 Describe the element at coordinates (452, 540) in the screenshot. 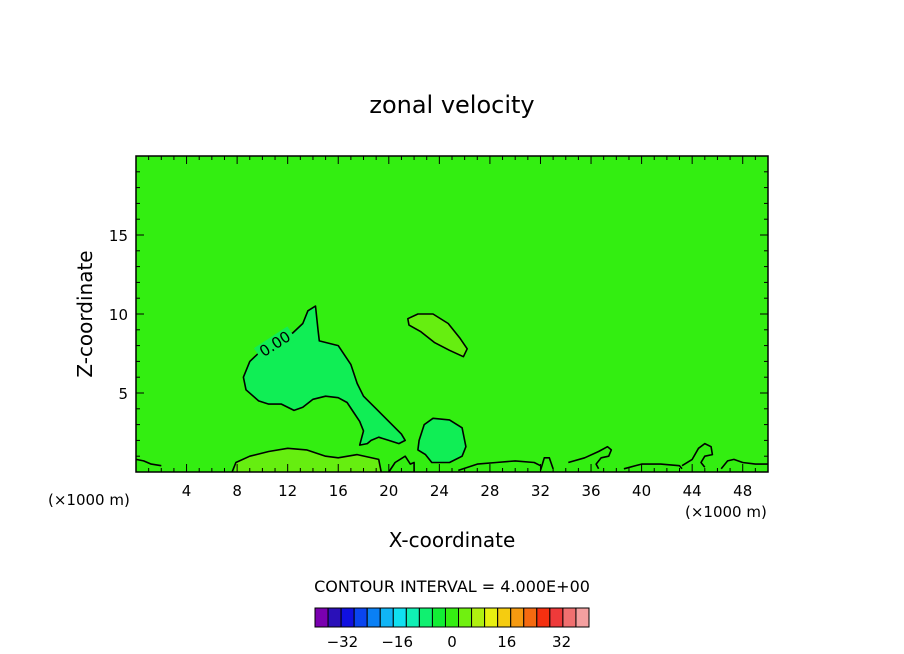

I see `x-axis-label: X-coordinate` at that location.